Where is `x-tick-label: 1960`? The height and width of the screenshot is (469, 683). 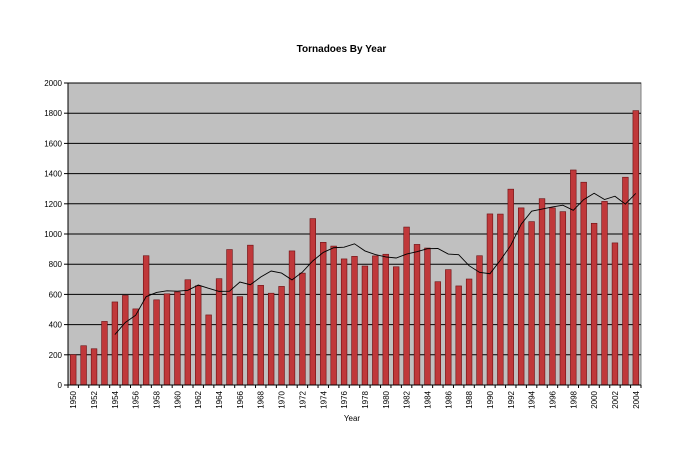
x-tick-label: 1960 is located at coordinates (177, 399).